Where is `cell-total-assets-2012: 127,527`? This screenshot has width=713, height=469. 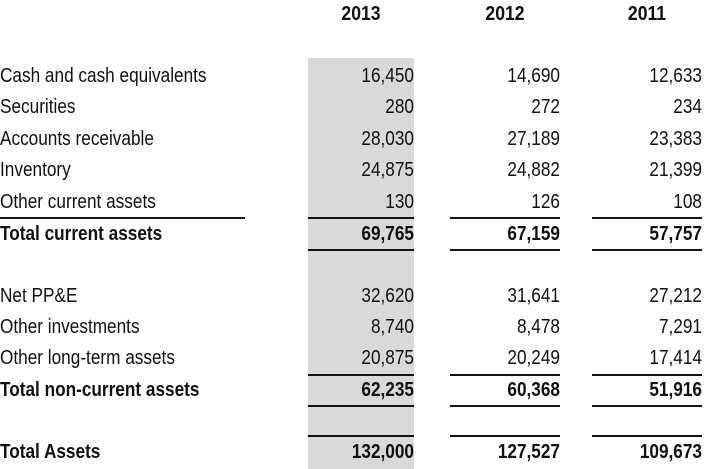
cell-total-assets-2012: 127,527 is located at coordinates (528, 452).